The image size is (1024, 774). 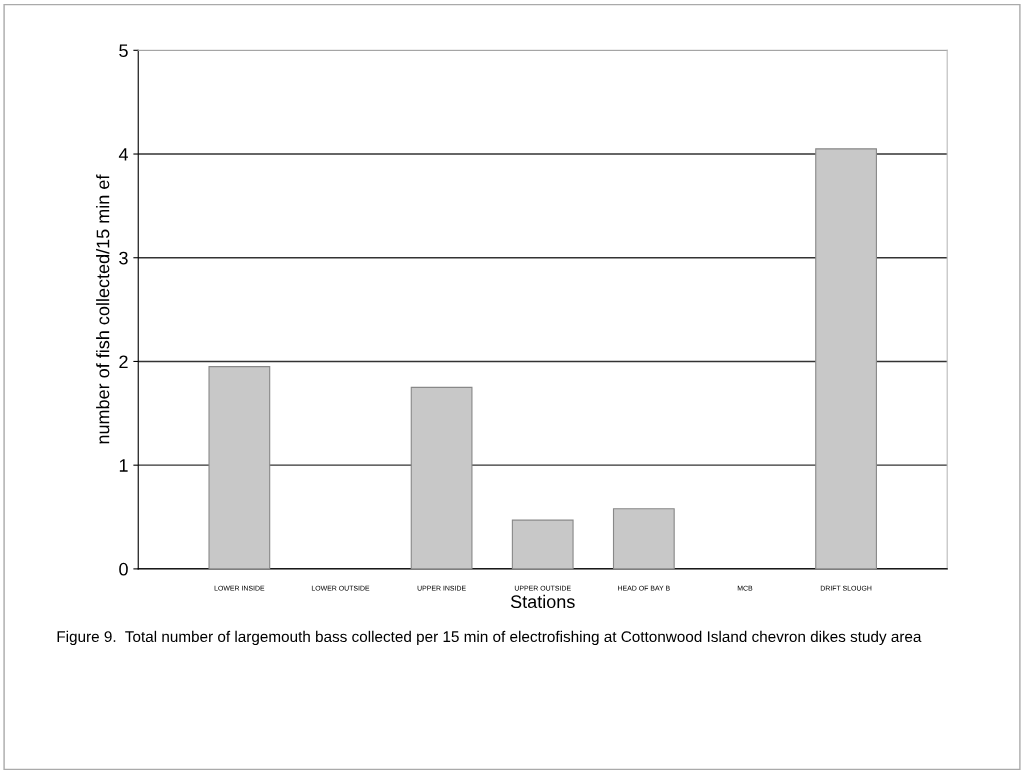 I want to click on y-tick-label: 5, so click(x=123, y=51).